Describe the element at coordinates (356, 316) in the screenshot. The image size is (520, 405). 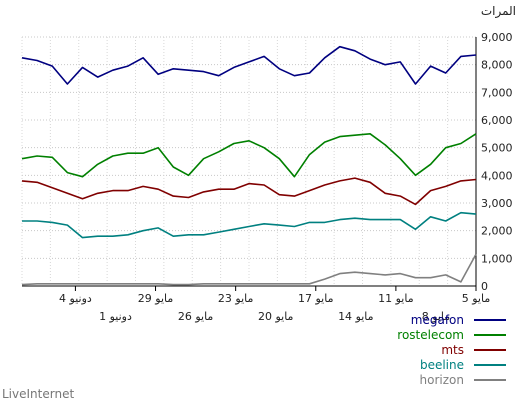
I see `x-tick-label: 14 مايو` at that location.